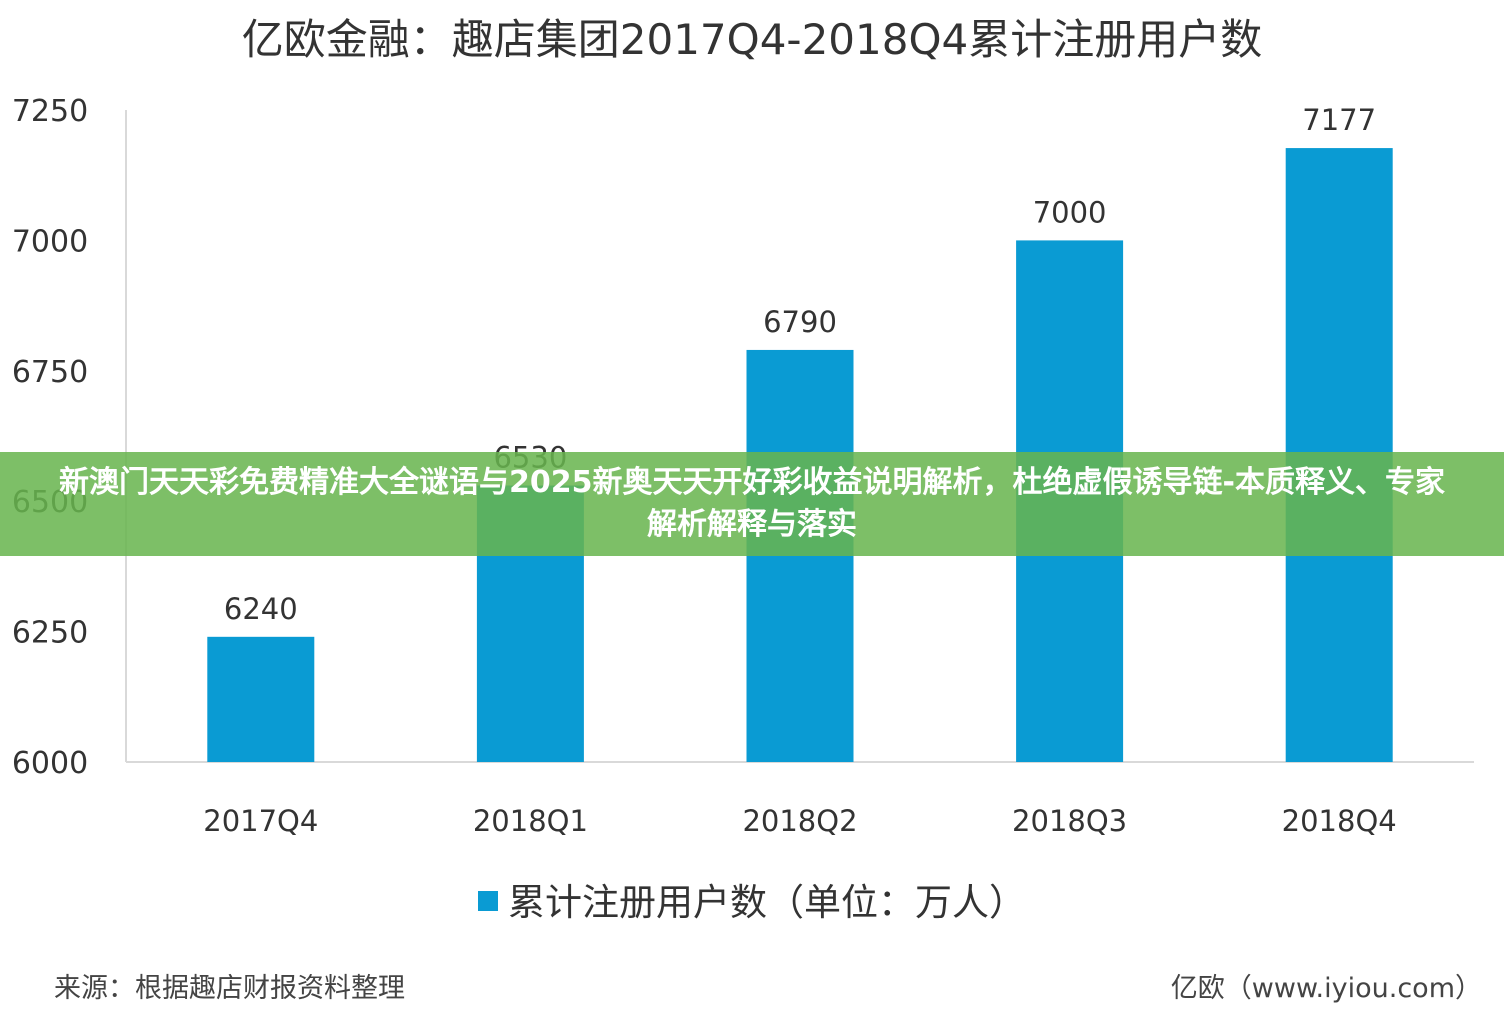  What do you see at coordinates (261, 609) in the screenshot?
I see `data-label: 6240` at bounding box center [261, 609].